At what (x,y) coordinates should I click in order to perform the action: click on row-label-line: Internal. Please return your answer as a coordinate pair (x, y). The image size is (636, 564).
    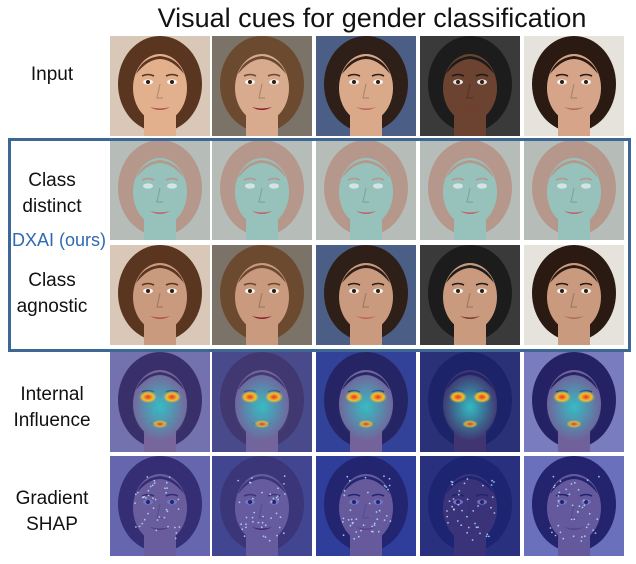
    Looking at the image, I should click on (52, 395).